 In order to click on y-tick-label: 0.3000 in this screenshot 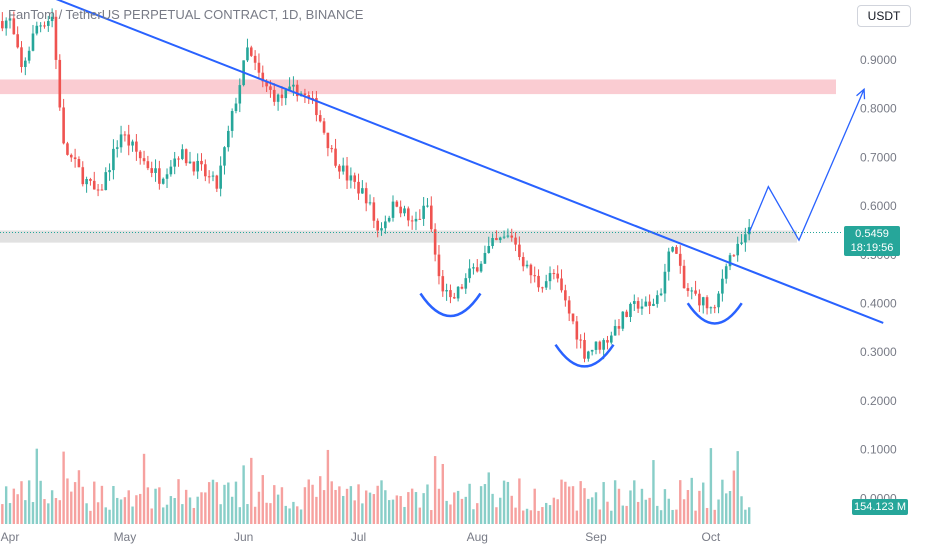, I will do `click(878, 352)`.